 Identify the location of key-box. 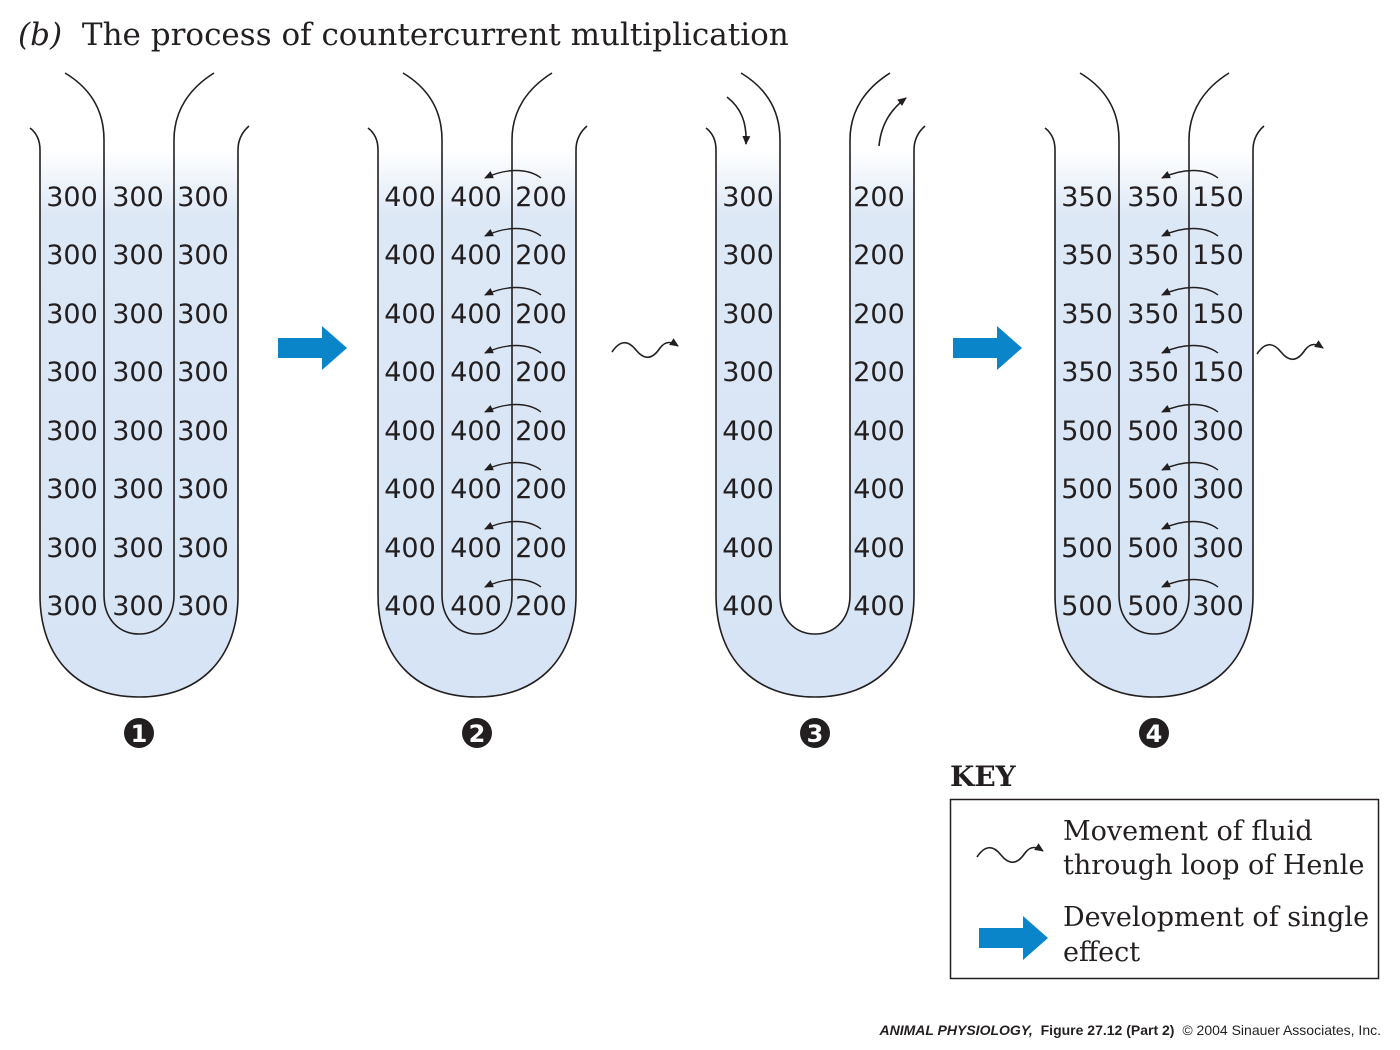
(1164, 889).